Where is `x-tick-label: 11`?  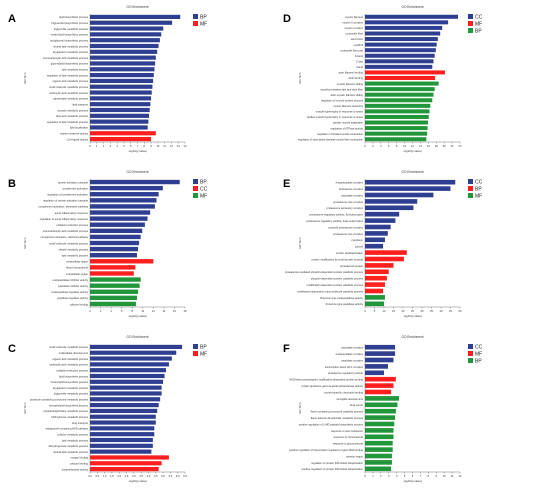
x-tick-label: 11 is located at coordinates (164, 146).